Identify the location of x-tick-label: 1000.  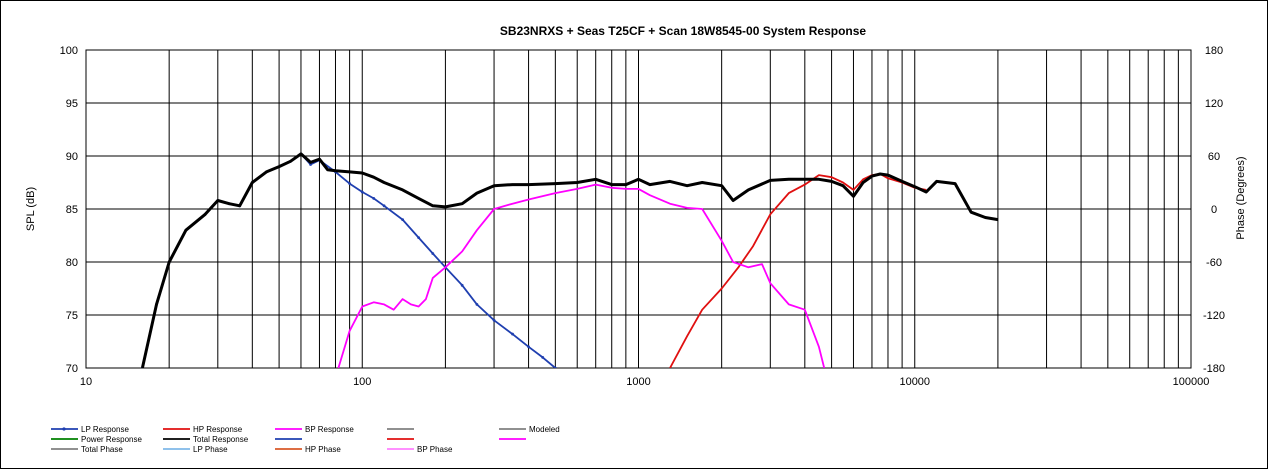
(638, 382).